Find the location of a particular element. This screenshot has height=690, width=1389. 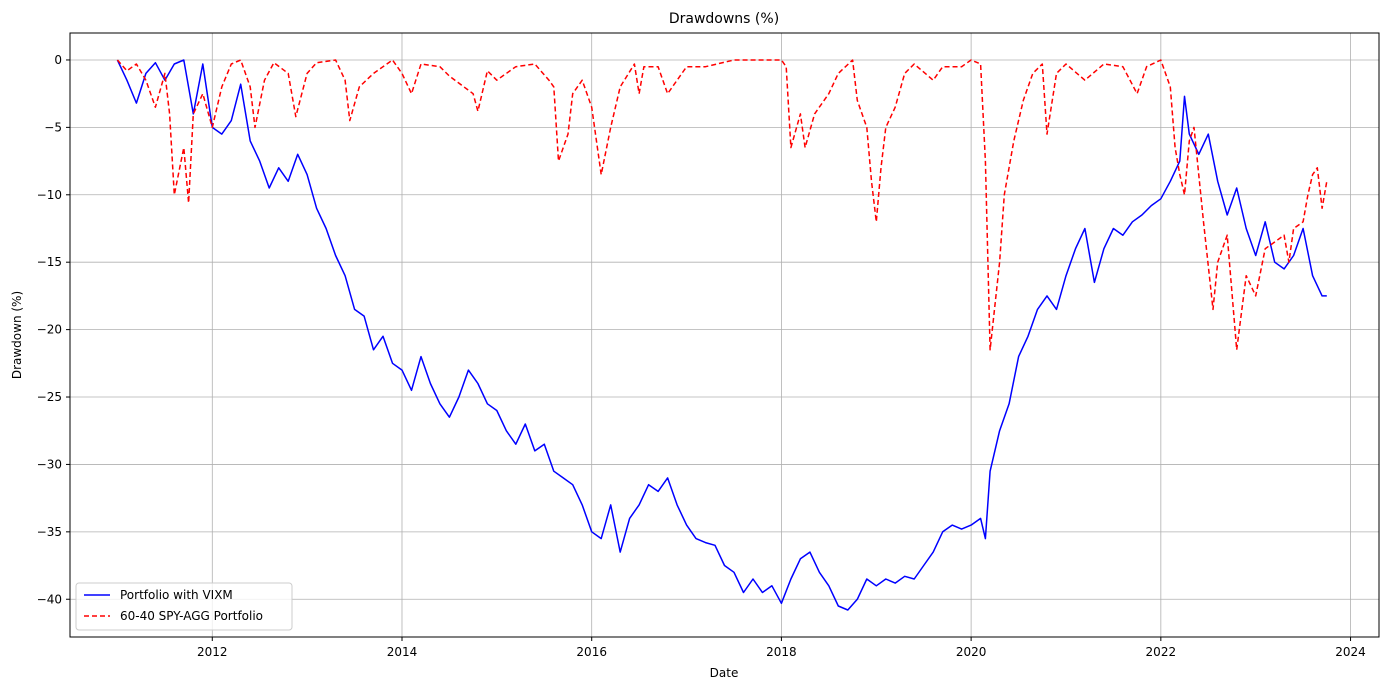

legend-label-vixm: Portfolio with VIXM is located at coordinates (176, 595).